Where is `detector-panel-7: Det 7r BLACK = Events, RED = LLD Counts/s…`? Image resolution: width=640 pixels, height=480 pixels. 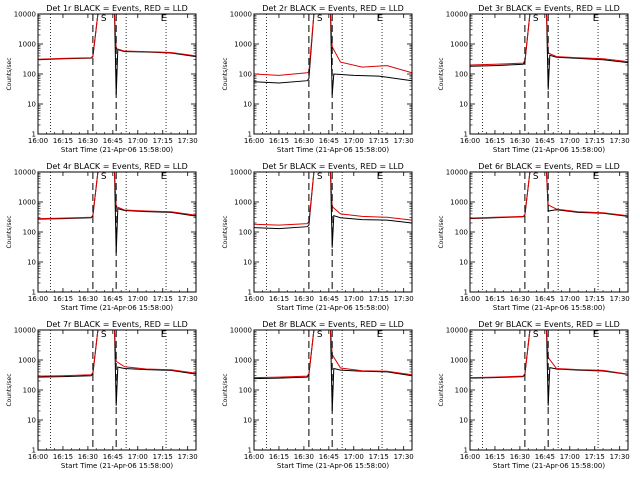
detector-panel-7: Det 7r BLACK = Events, RED = LLD Counts/s… is located at coordinates (102, 395).